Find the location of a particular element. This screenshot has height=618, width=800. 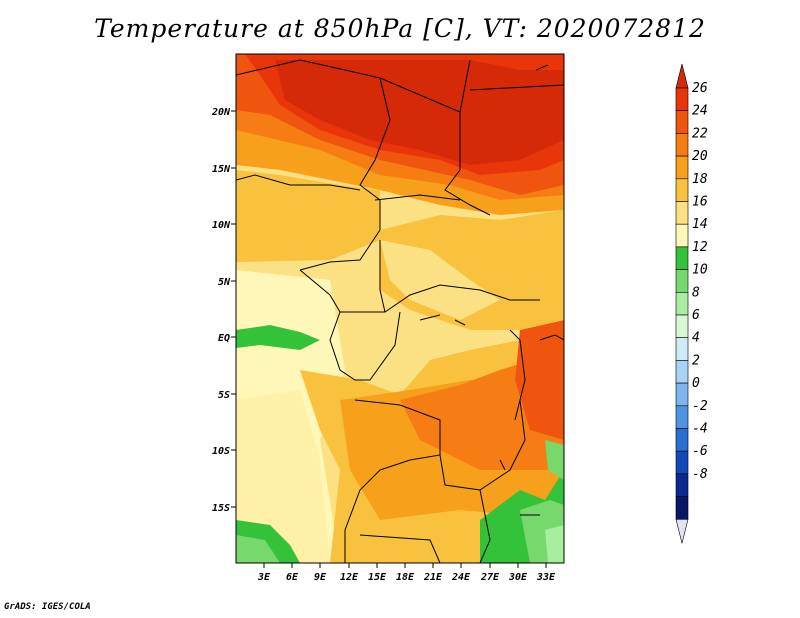

colorbar-label: 20 is located at coordinates (700, 156).